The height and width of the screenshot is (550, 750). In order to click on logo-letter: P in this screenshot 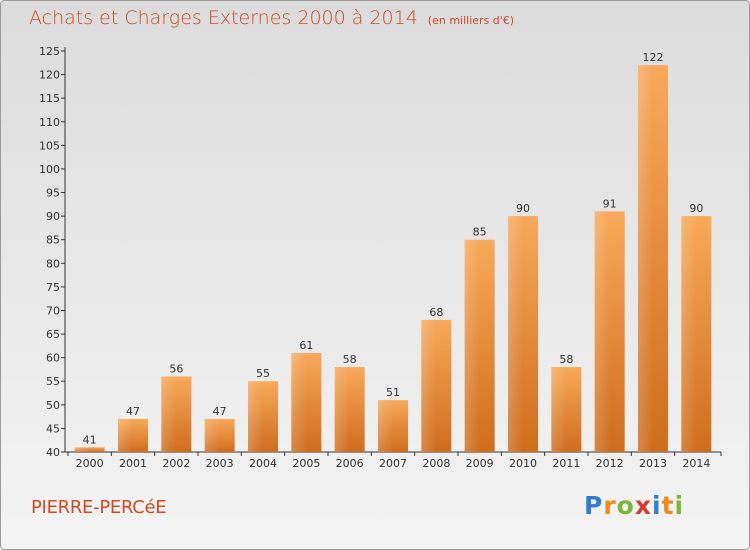, I will do `click(594, 505)`.